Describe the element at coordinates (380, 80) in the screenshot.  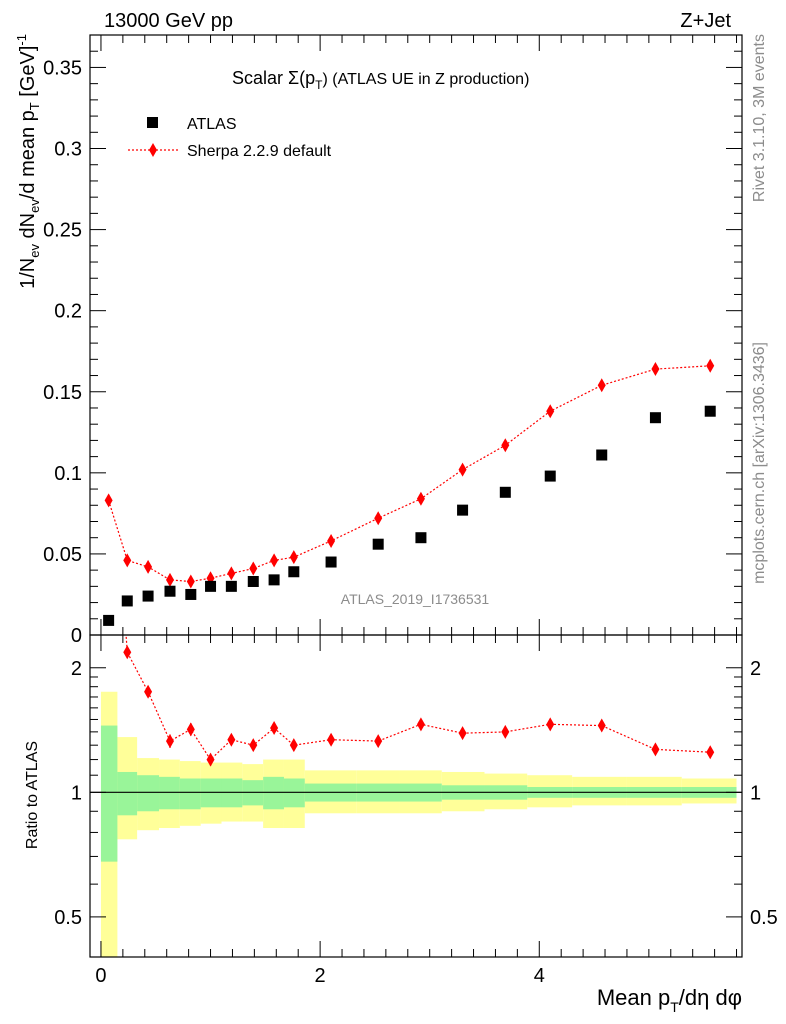
I see `chart-title: Scalar Σ(pT) (ATLAS UE in Z production)` at that location.